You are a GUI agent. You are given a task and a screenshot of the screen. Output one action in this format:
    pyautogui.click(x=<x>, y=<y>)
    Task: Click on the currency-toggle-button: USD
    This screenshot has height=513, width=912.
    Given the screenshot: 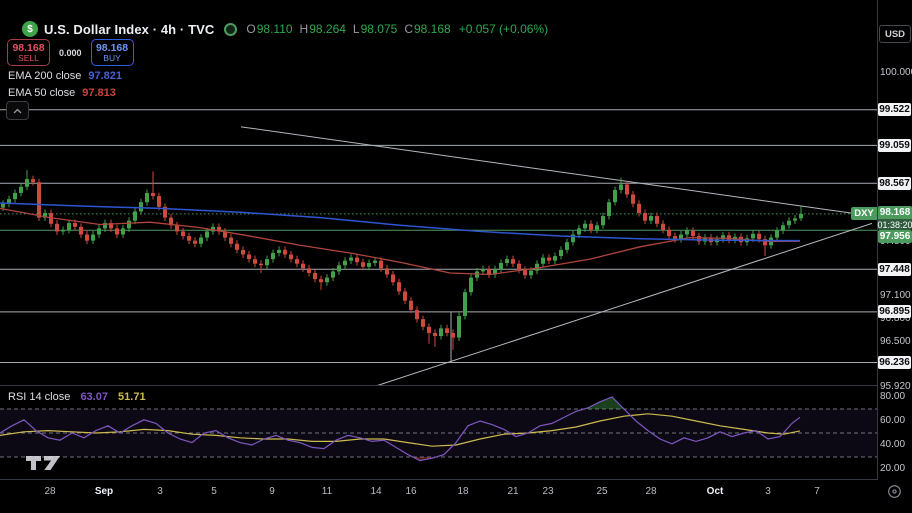 What is the action you would take?
    pyautogui.click(x=895, y=34)
    